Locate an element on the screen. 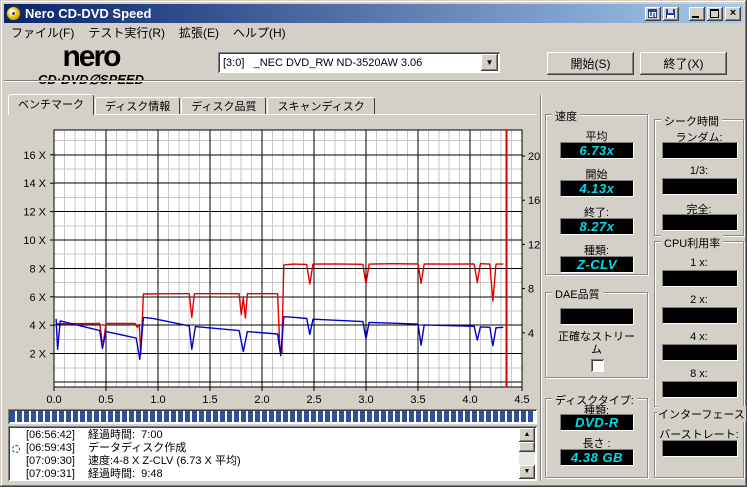 Image resolution: width=747 pixels, height=487 pixels. close-button: × is located at coordinates (733, 13).